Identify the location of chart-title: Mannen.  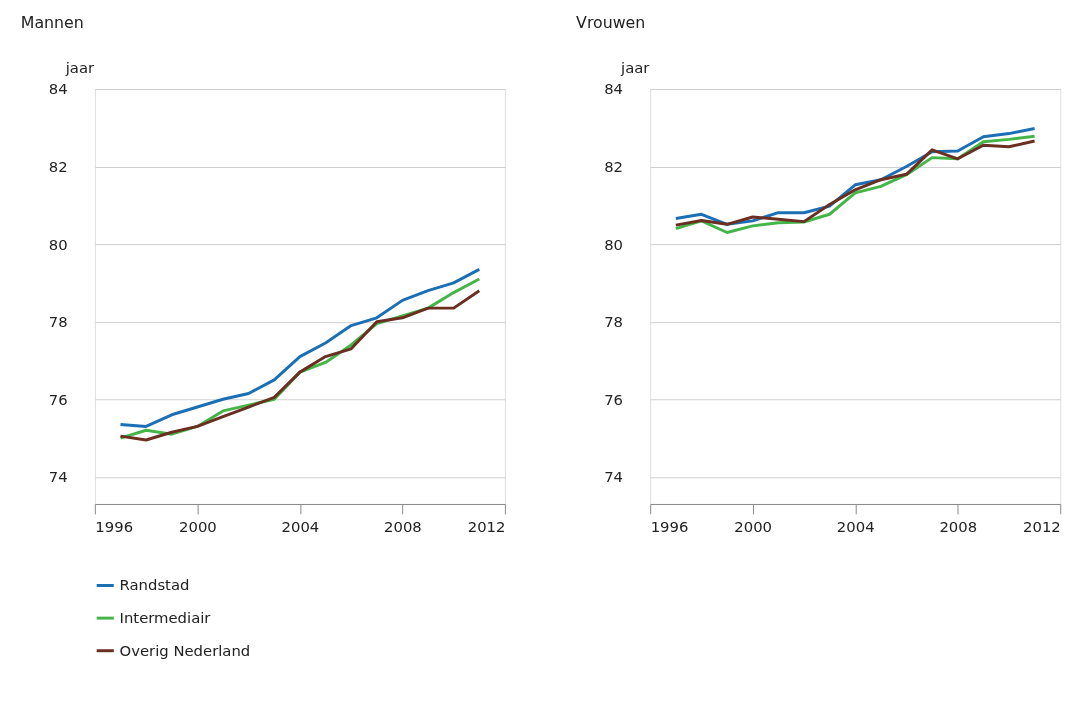
(52, 22).